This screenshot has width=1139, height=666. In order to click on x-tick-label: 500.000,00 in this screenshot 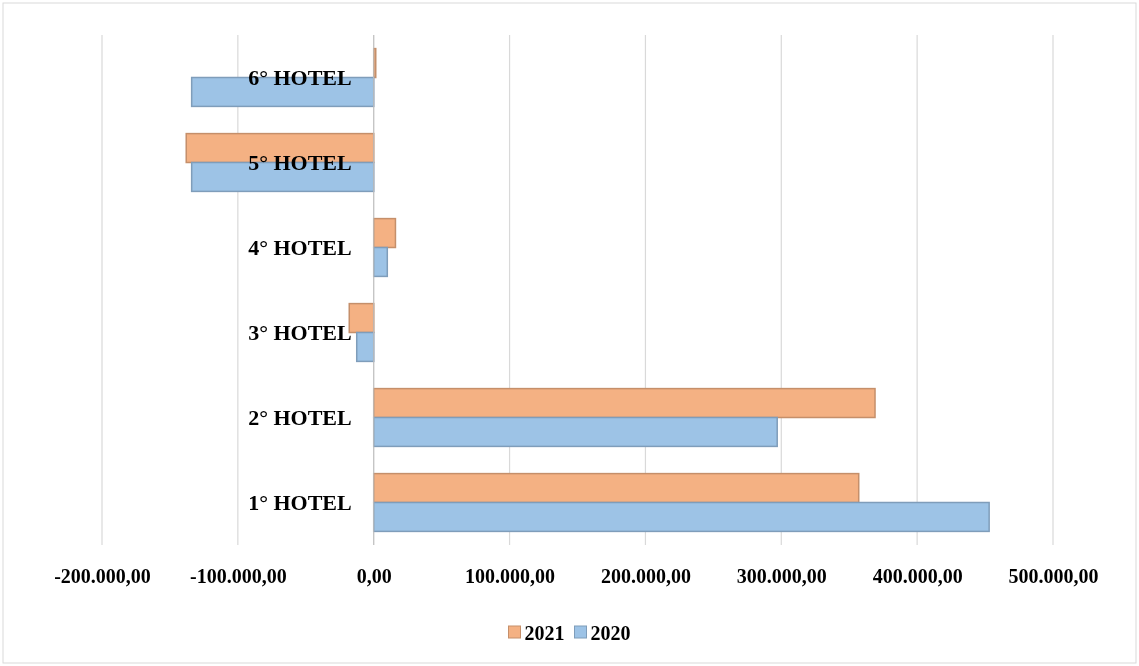, I will do `click(1053, 576)`.